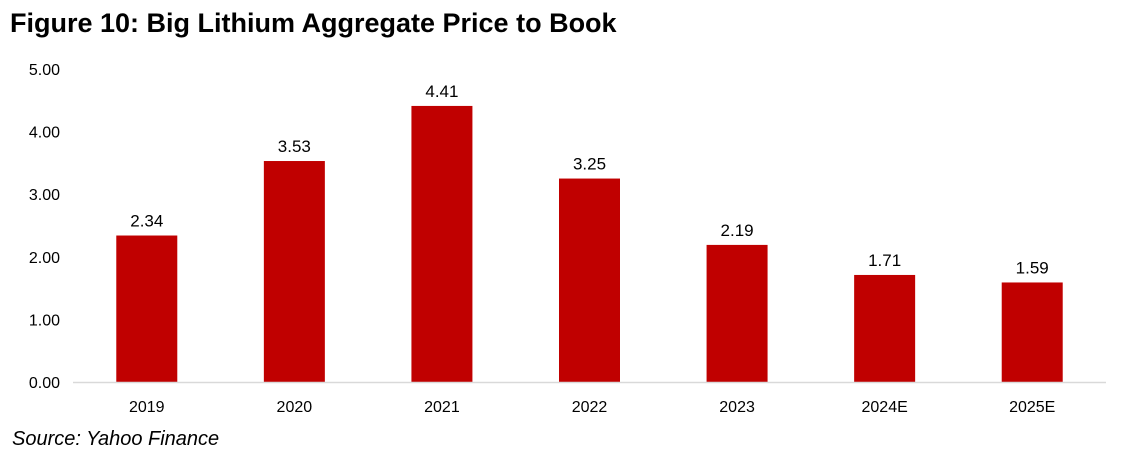 This screenshot has height=460, width=1139. I want to click on bar-value-label: 1.59, so click(1032, 267).